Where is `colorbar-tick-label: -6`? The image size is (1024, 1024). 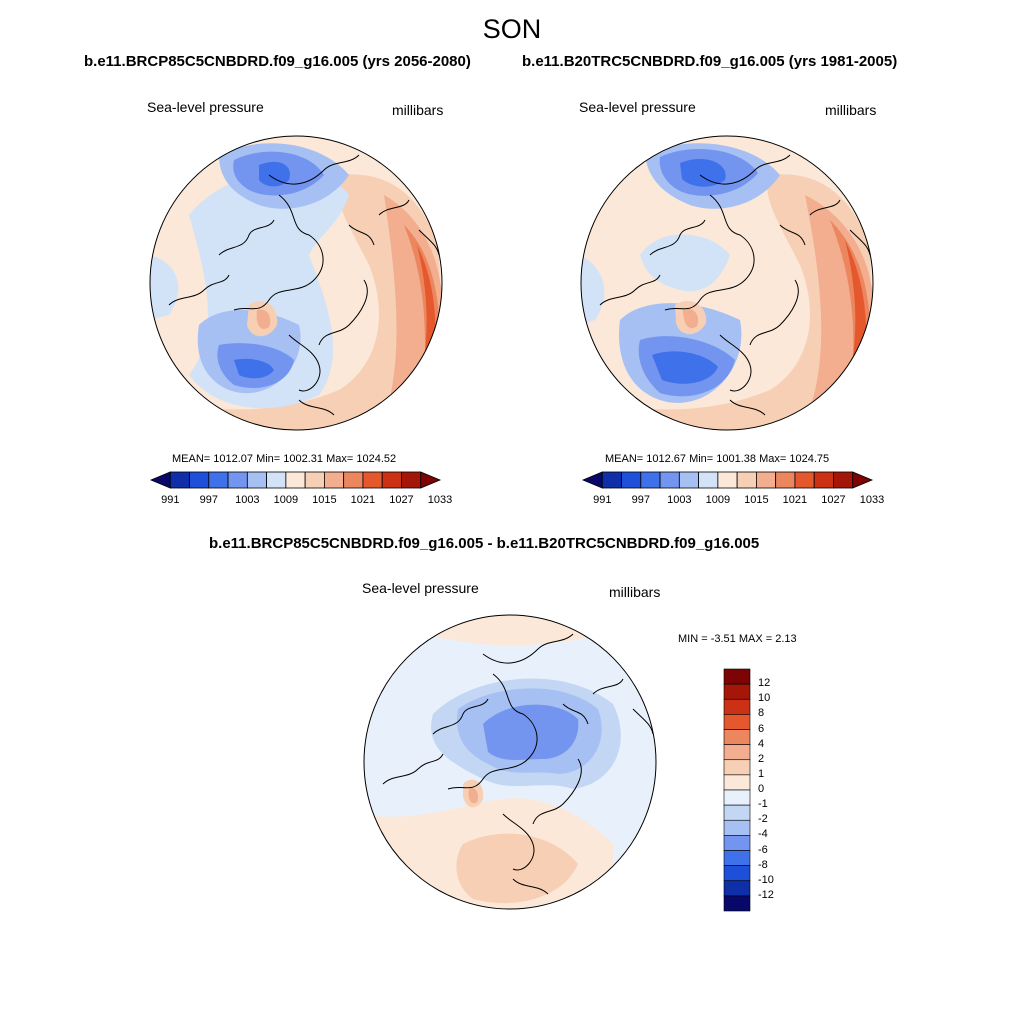
colorbar-tick-label: -6 is located at coordinates (763, 849).